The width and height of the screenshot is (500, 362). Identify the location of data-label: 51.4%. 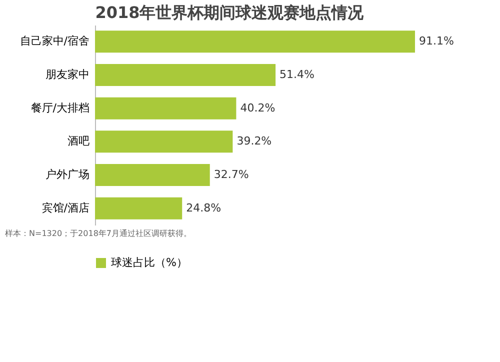
(297, 74).